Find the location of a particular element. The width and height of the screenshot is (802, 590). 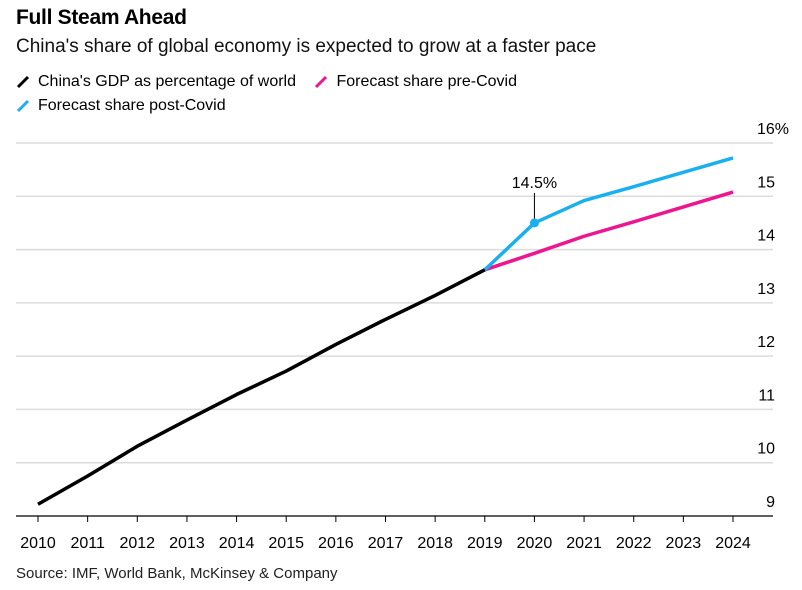

x-tick-label: 2010 is located at coordinates (38, 543).